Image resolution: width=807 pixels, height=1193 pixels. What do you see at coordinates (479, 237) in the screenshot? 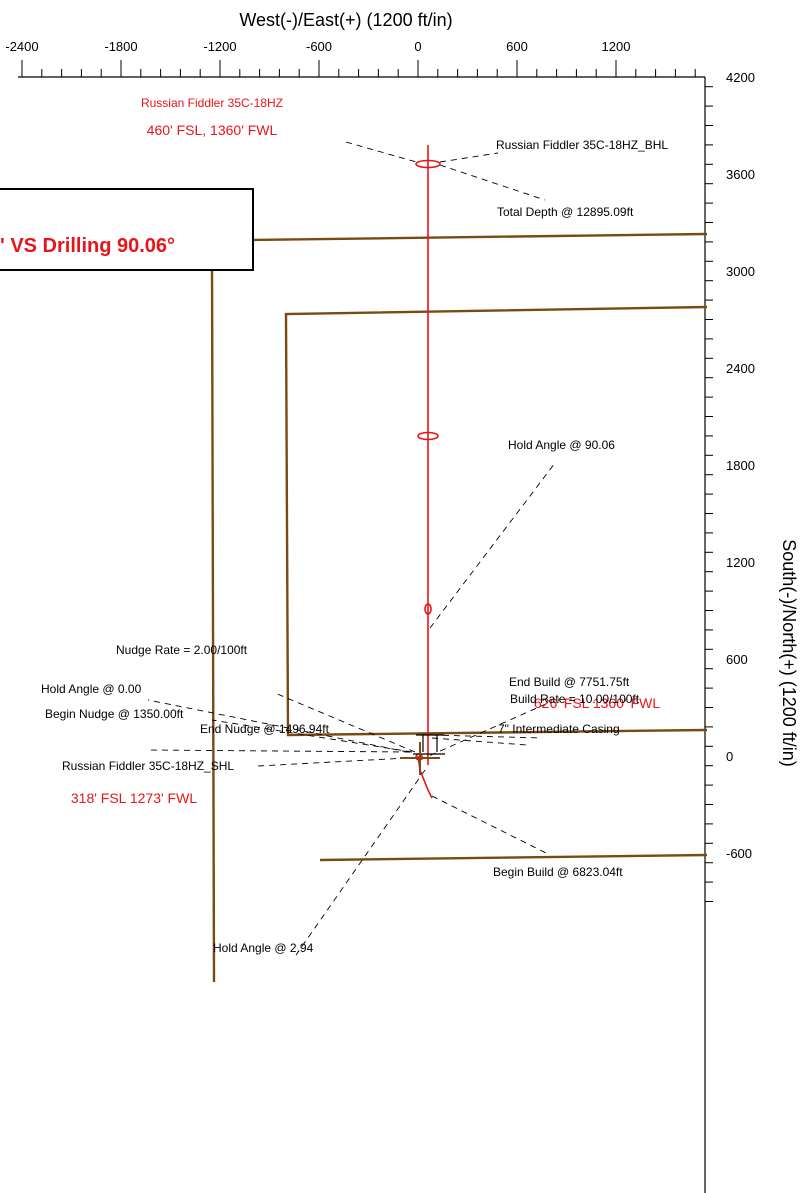
I see `lease-line-north` at bounding box center [479, 237].